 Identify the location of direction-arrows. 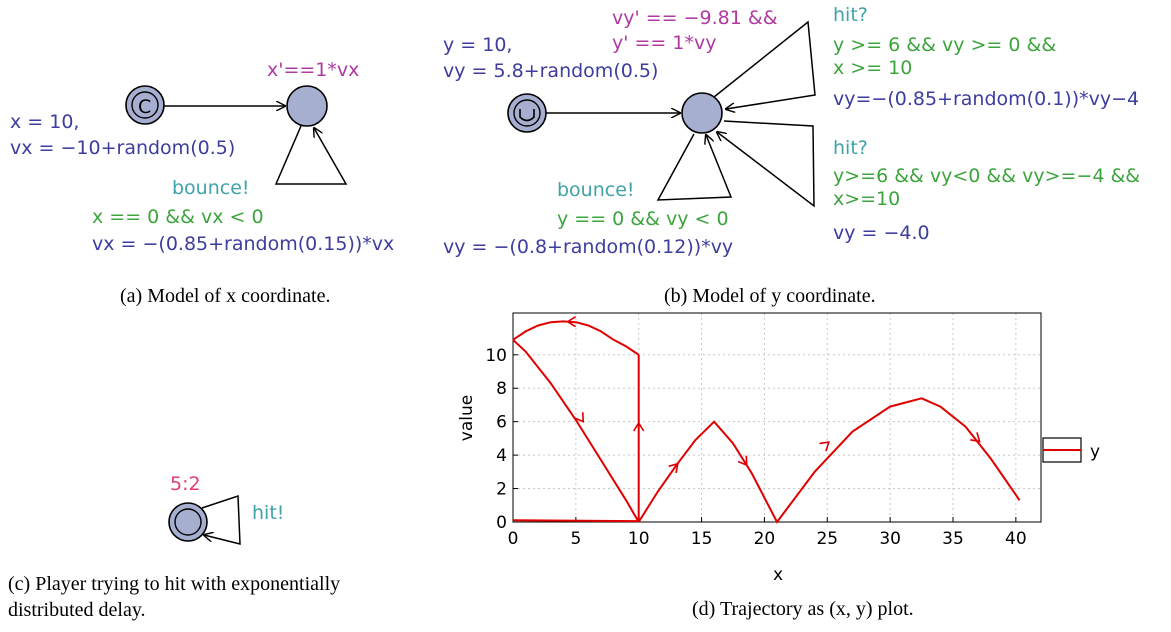
(773, 395).